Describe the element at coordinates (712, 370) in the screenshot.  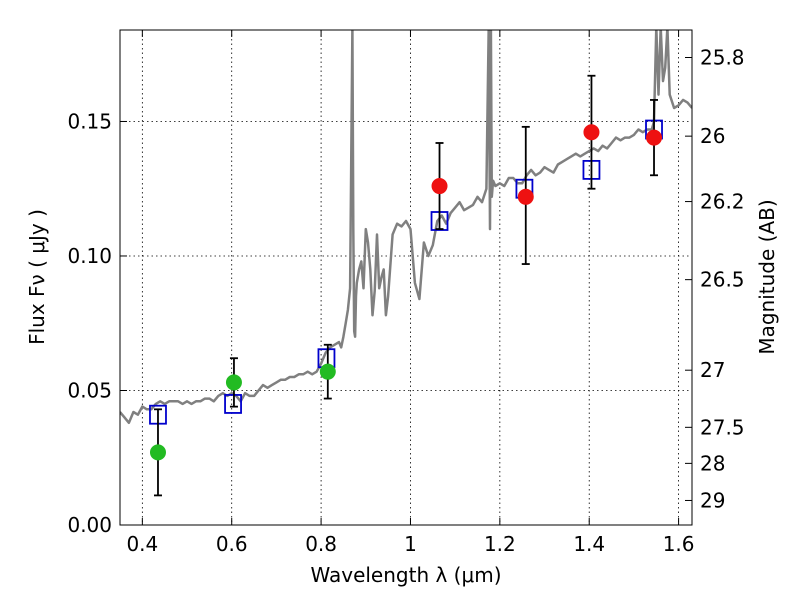
I see `y2-tick-label: 27` at that location.